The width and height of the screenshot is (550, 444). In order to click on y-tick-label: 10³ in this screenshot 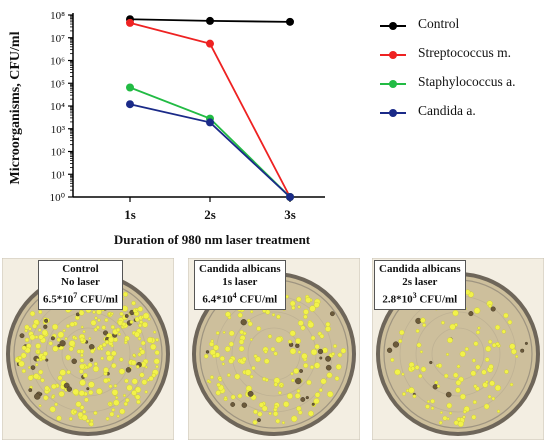, I will do `click(58, 130)`.